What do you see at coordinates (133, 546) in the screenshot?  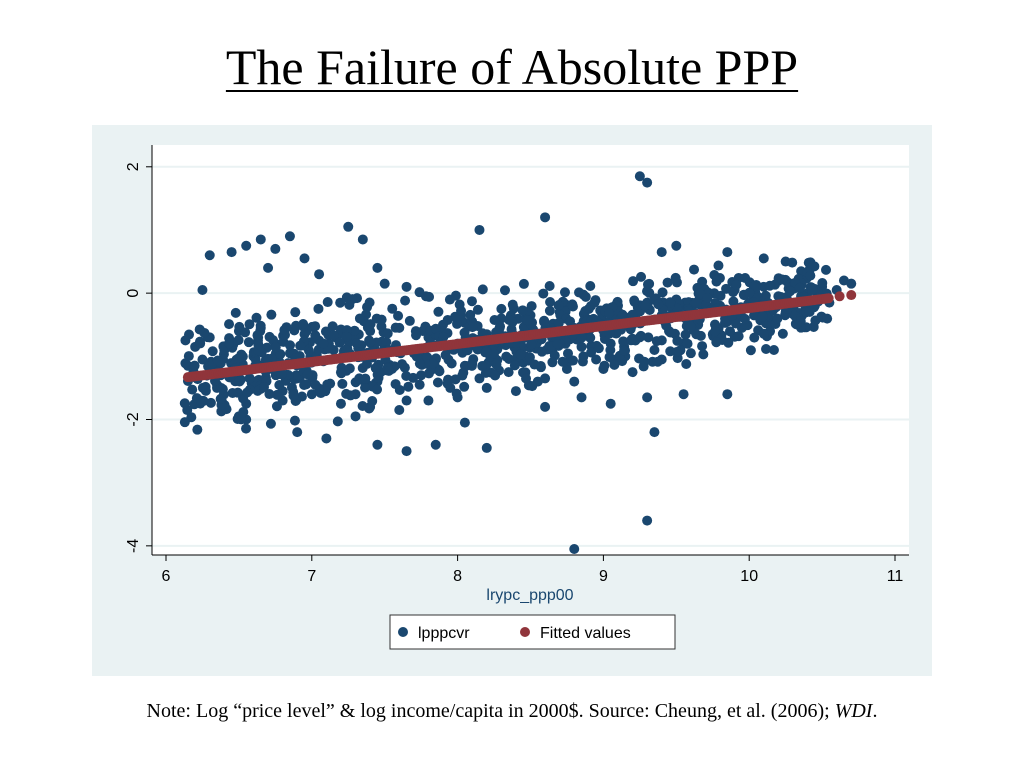 I see `y-tick-label: -4` at bounding box center [133, 546].